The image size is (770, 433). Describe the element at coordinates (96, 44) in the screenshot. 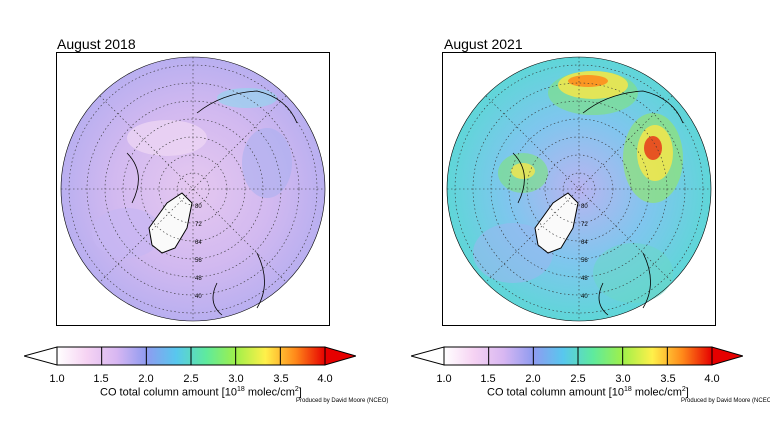

I see `panel-title: August 2018` at that location.